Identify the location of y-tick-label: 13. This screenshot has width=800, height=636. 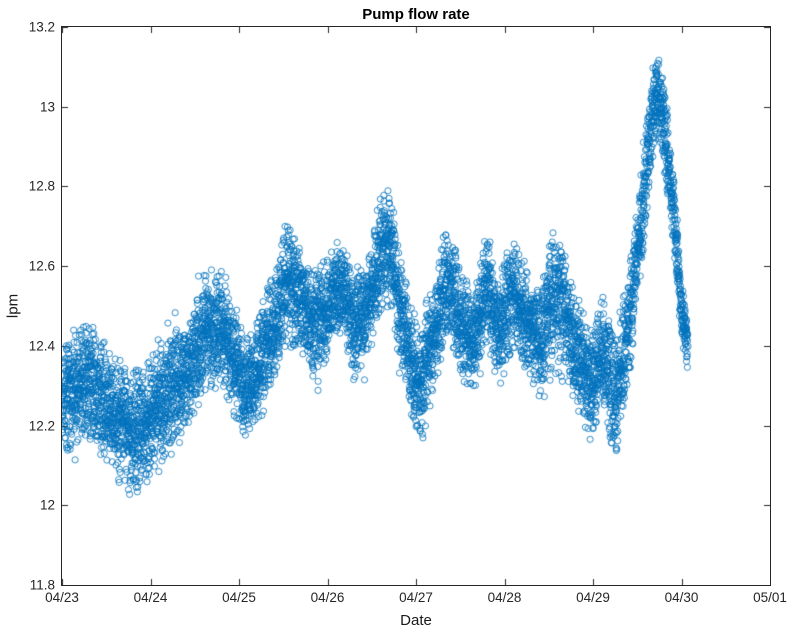
(47, 107).